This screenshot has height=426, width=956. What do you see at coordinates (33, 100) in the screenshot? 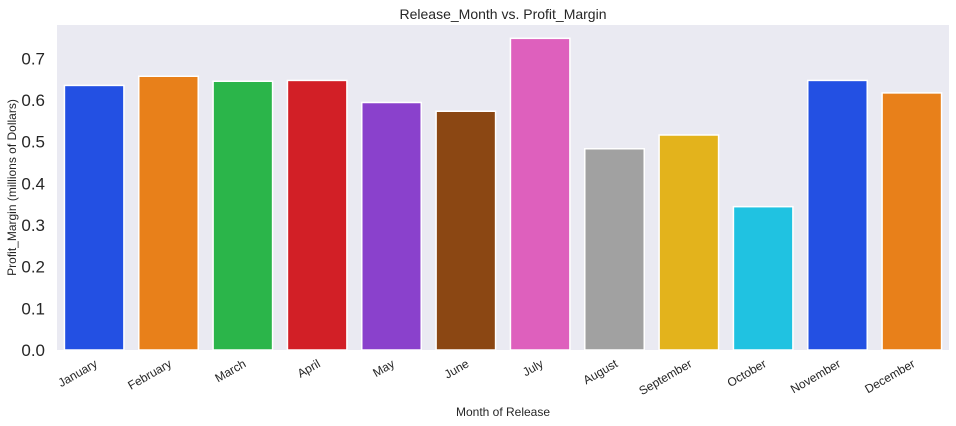
I see `y-tick-label: 0.6` at bounding box center [33, 100].